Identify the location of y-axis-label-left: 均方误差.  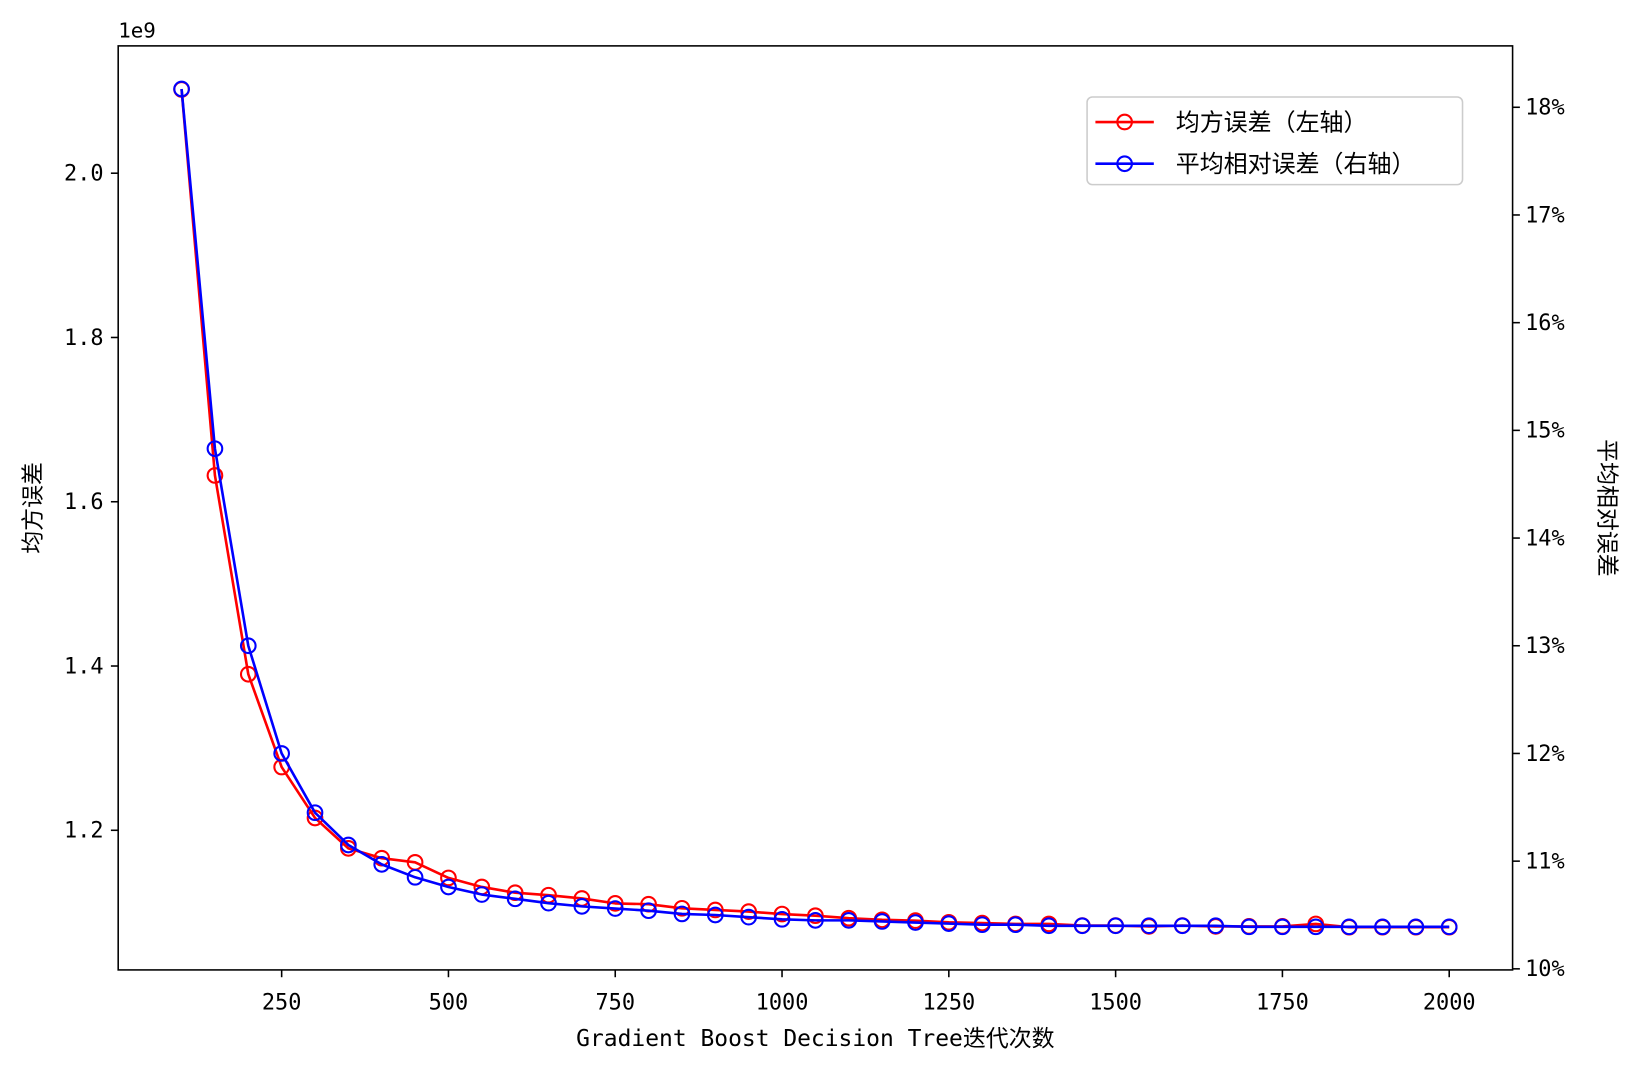
(34, 508).